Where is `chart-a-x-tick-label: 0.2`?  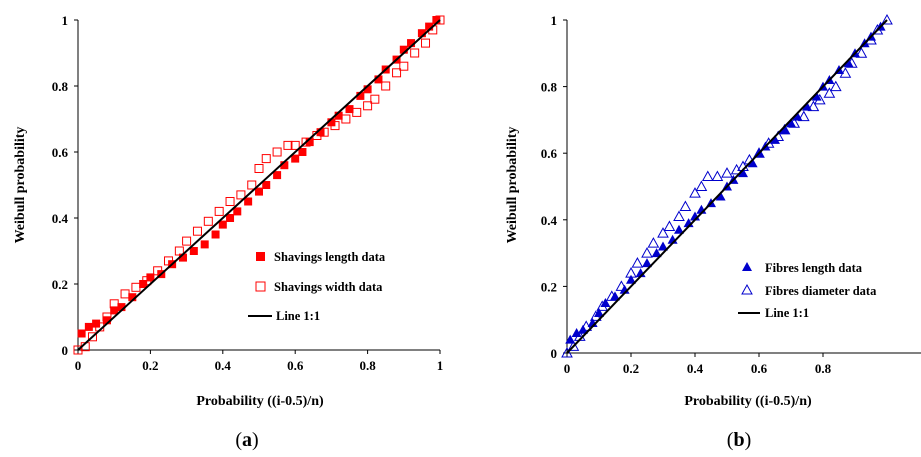
chart-a-x-tick-label: 0.2 is located at coordinates (150, 365).